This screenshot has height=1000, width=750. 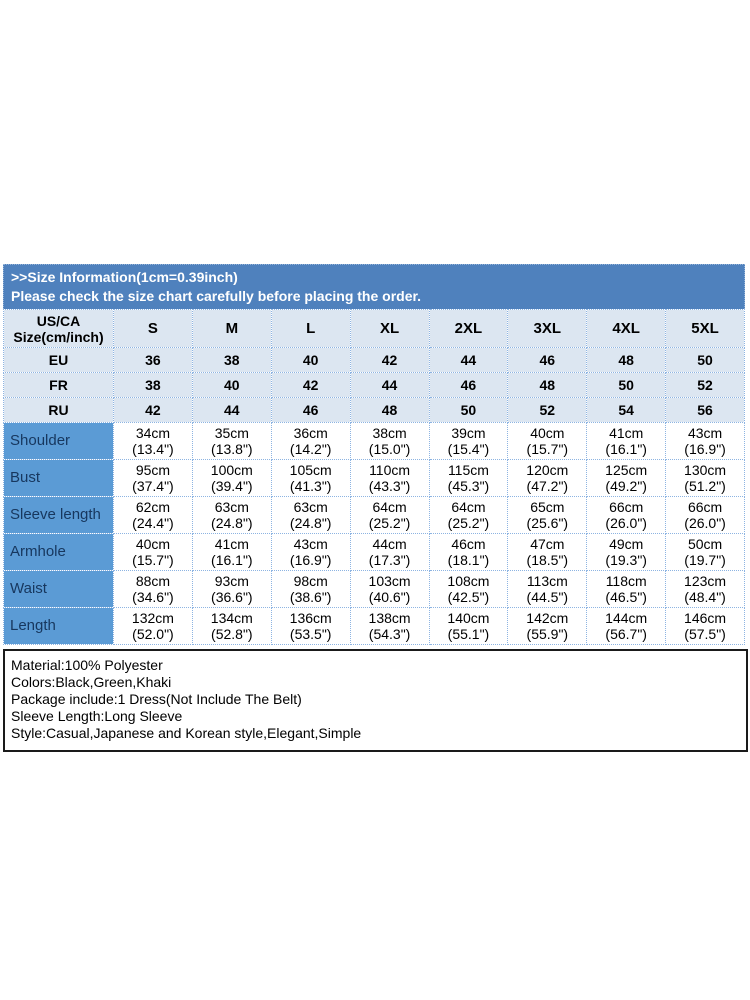 What do you see at coordinates (153, 486) in the screenshot?
I see `inch-value: (37.4")` at bounding box center [153, 486].